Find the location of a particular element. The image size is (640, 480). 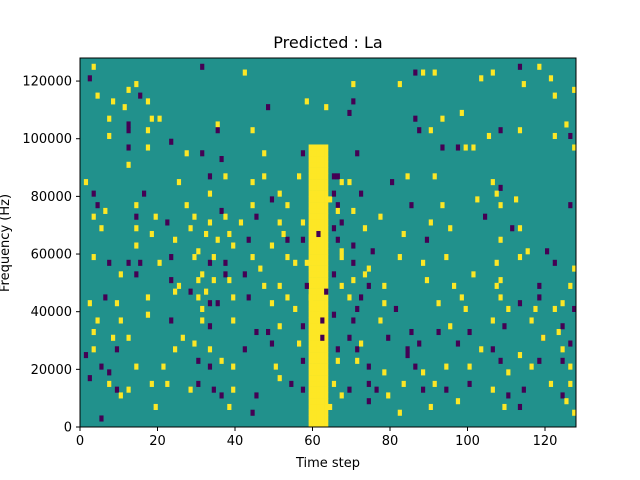

y-tick-label: 120000 is located at coordinates (47, 82).